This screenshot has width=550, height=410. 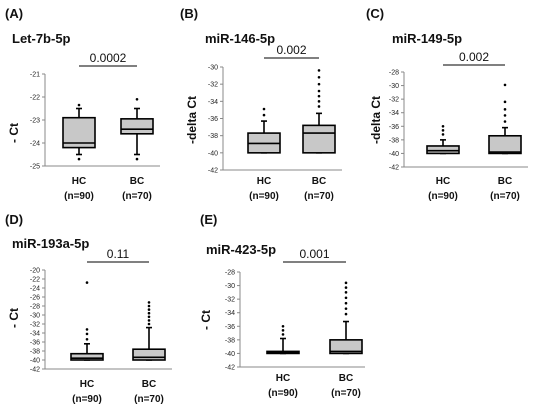 I want to click on y-axis-label: - Ct, so click(x=14, y=133).